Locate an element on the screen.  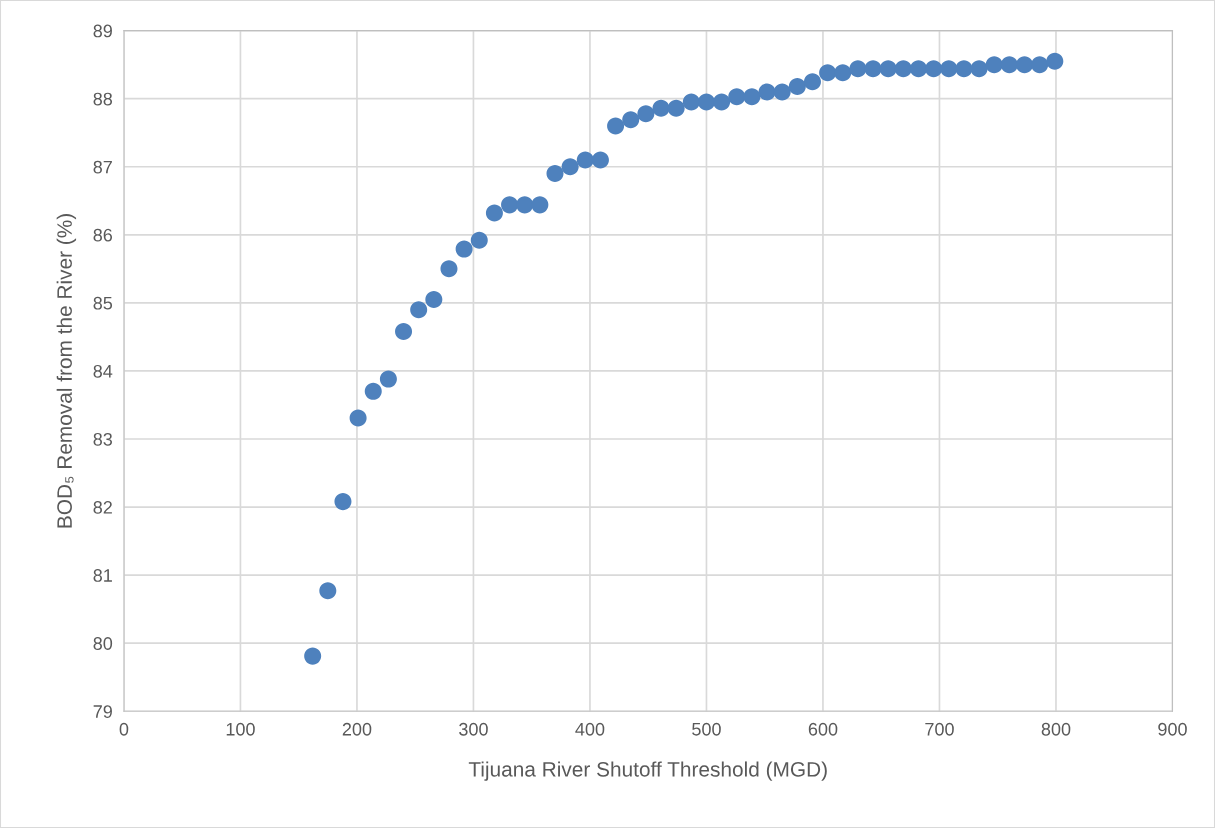
y-tick-label: 81 is located at coordinates (102, 575).